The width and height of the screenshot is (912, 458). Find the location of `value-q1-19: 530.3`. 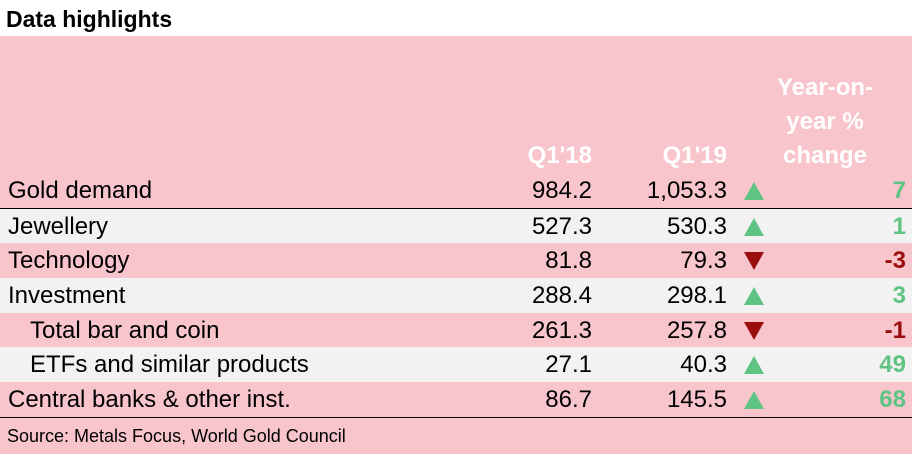

value-q1-19: 530.3 is located at coordinates (696, 226).